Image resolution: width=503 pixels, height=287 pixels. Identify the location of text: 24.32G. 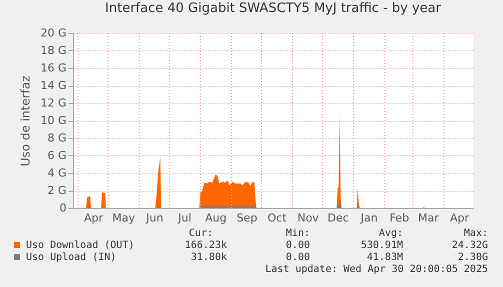
(470, 245).